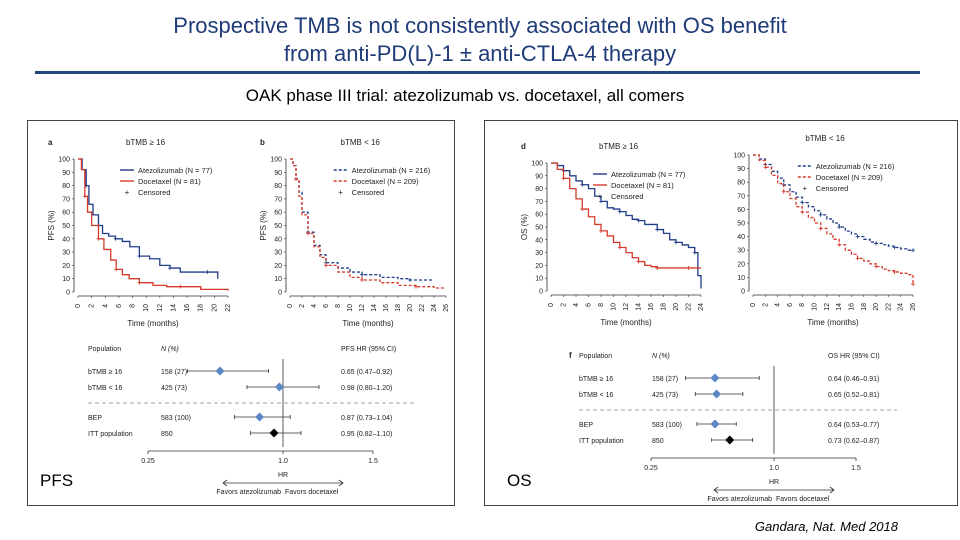  What do you see at coordinates (312, 492) in the screenshot?
I see `favors-right-label: Favors docetaxel` at bounding box center [312, 492].